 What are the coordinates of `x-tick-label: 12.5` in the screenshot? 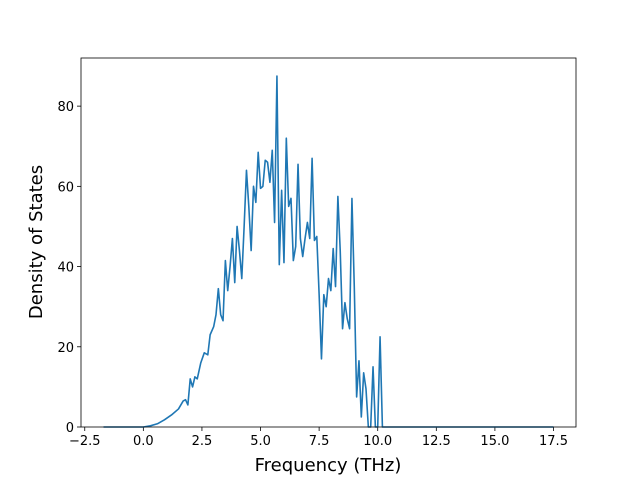 It's located at (436, 441).